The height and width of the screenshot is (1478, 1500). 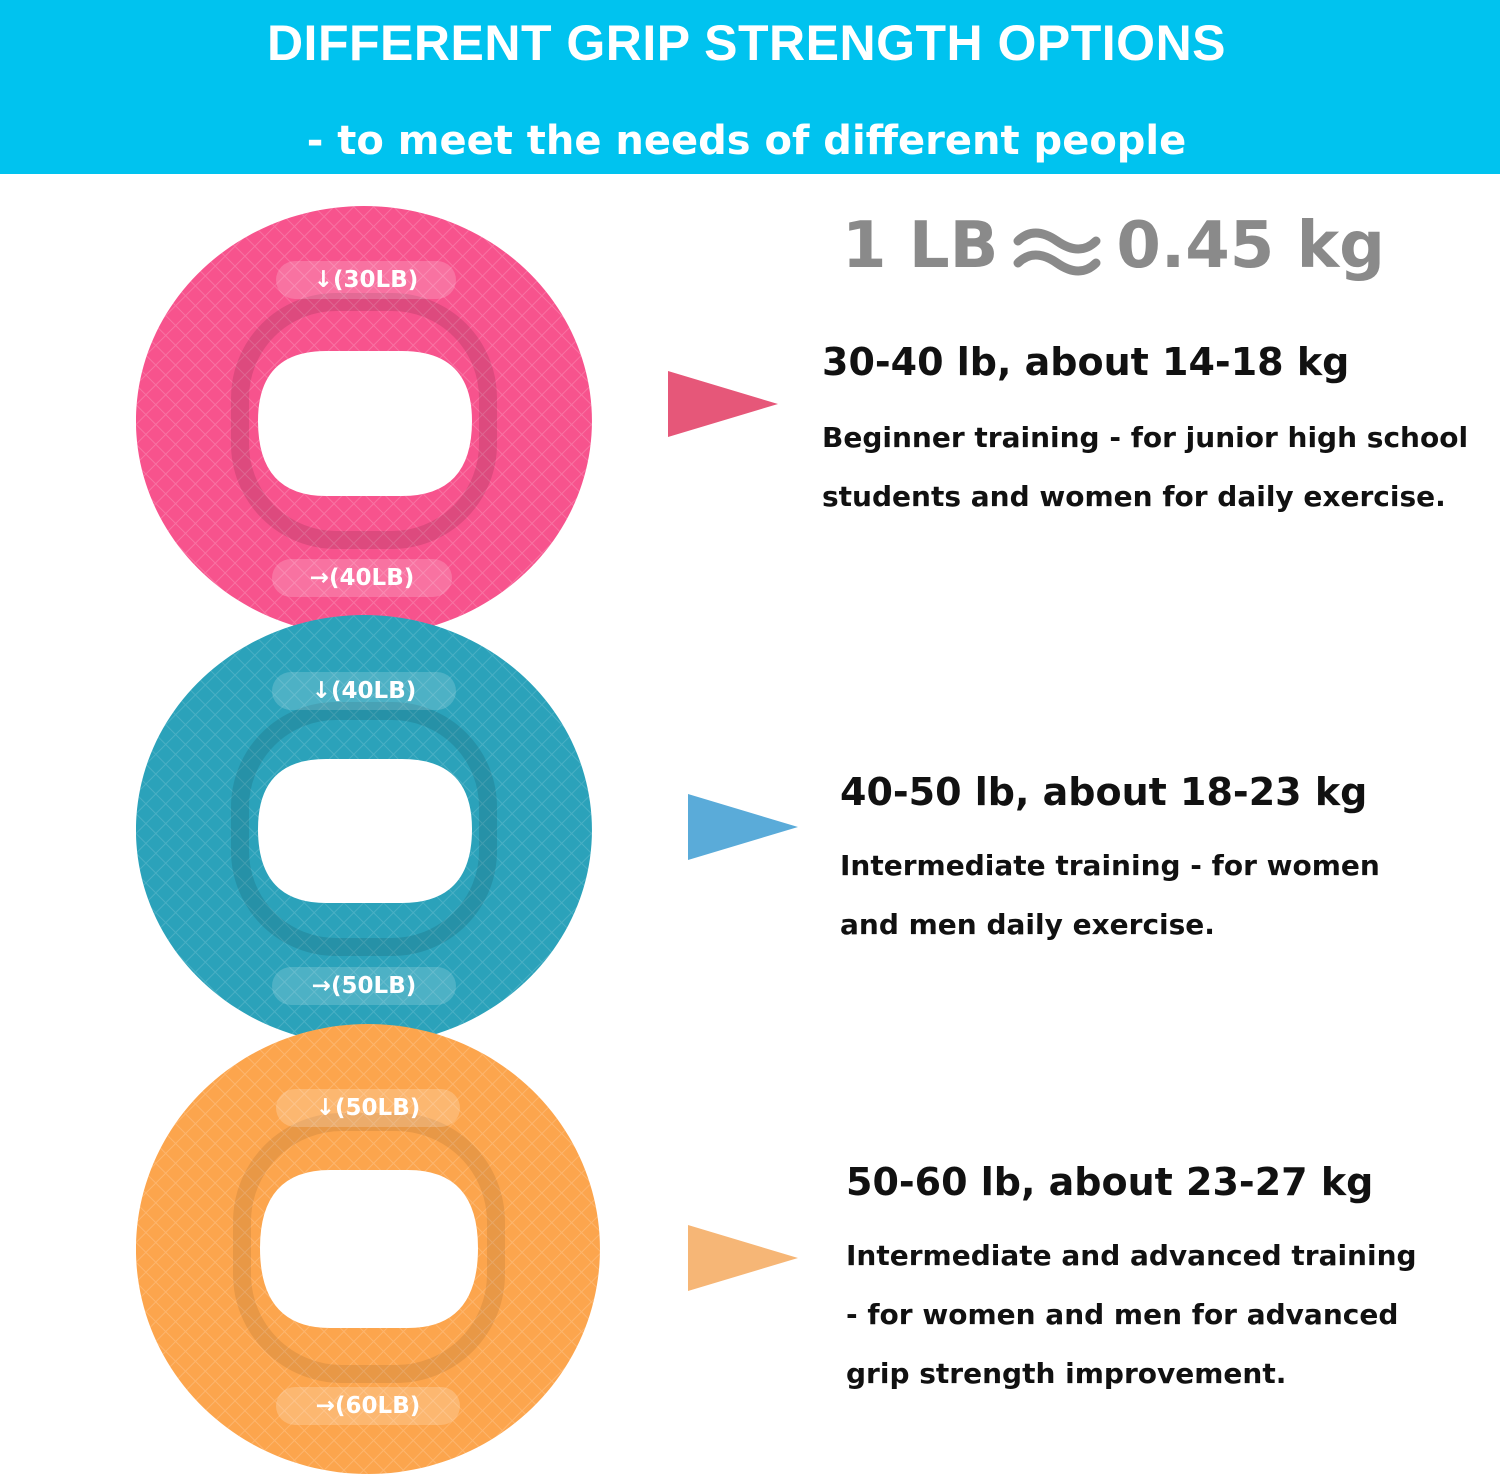 I want to click on conversion-right: 0.45 kg, so click(x=1250, y=246).